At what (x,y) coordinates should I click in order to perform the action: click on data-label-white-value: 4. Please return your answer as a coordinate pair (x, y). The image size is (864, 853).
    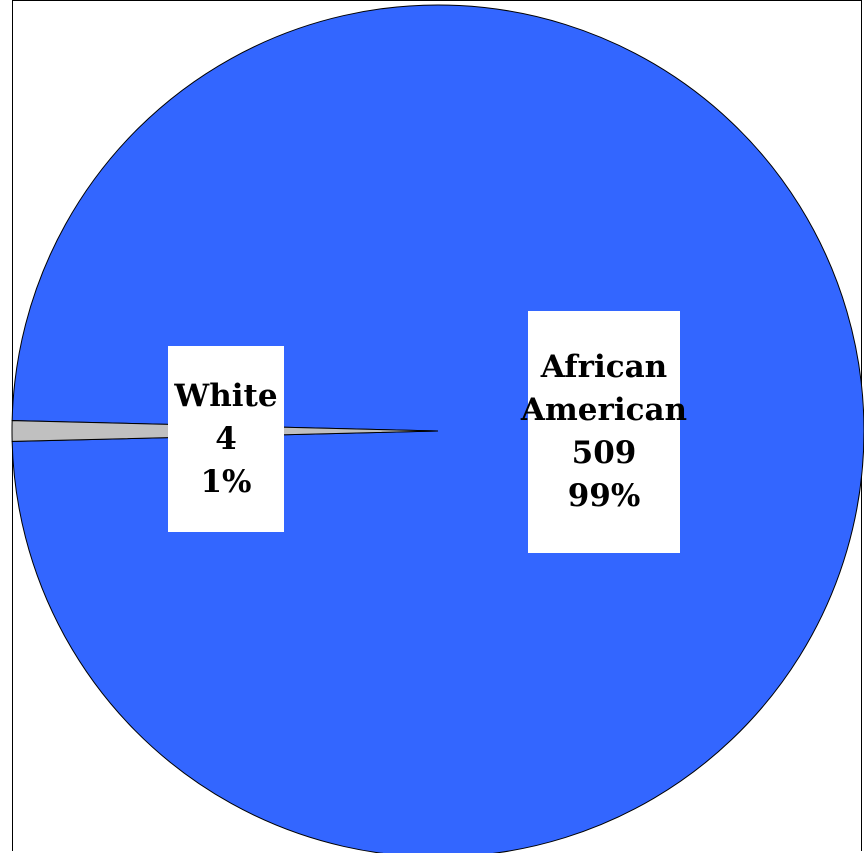
    Looking at the image, I should click on (226, 438).